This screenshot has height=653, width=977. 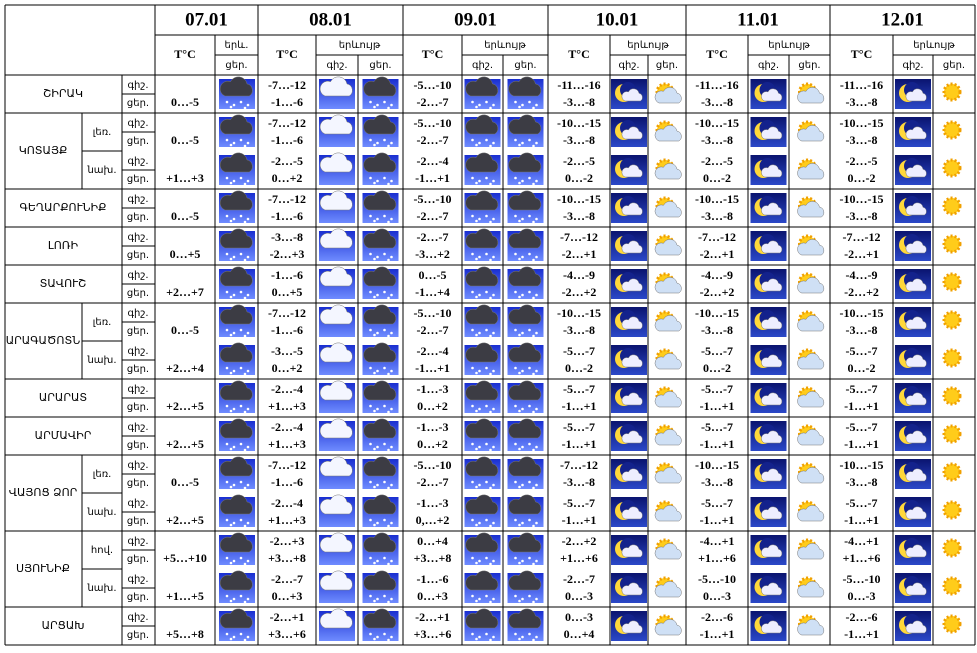 I want to click on temperature: -1…-6, so click(x=433, y=579).